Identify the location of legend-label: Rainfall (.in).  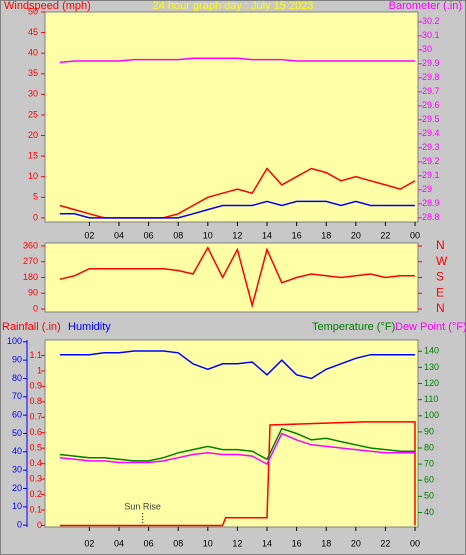
(31, 327).